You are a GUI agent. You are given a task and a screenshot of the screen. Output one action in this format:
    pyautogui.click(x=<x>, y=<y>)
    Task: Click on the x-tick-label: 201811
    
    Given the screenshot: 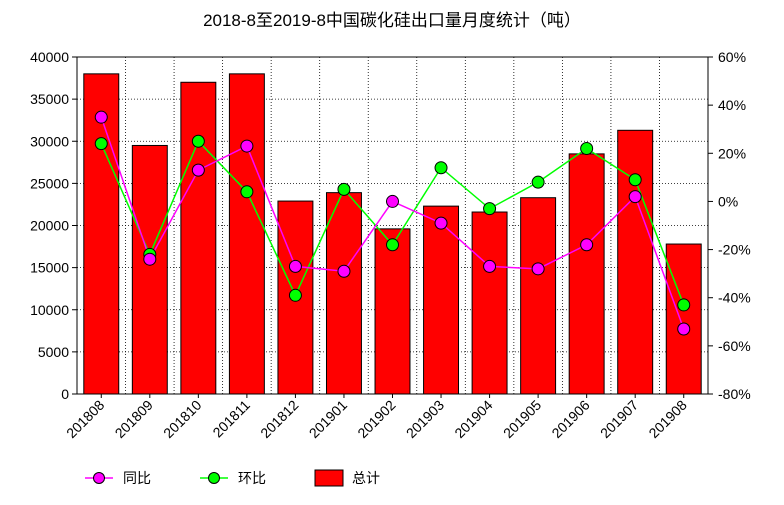 What is the action you would take?
    pyautogui.click(x=231, y=419)
    